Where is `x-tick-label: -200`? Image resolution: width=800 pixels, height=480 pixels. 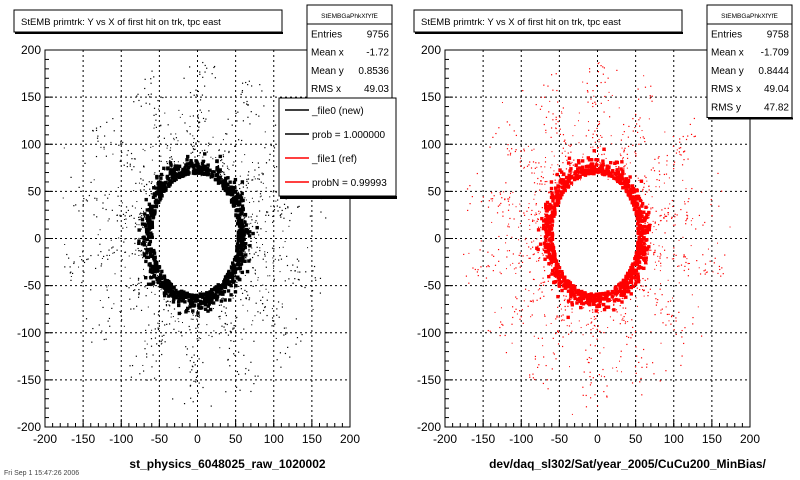 x-tick-label: -200 is located at coordinates (45, 439).